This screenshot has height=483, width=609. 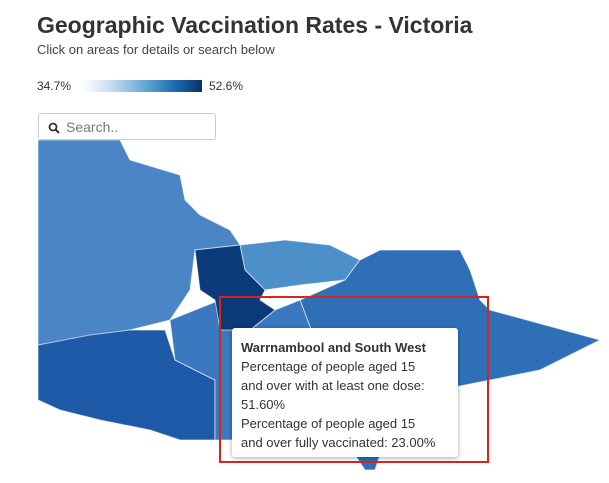 What do you see at coordinates (92, 127) in the screenshot?
I see `search-placeholder: Search..` at bounding box center [92, 127].